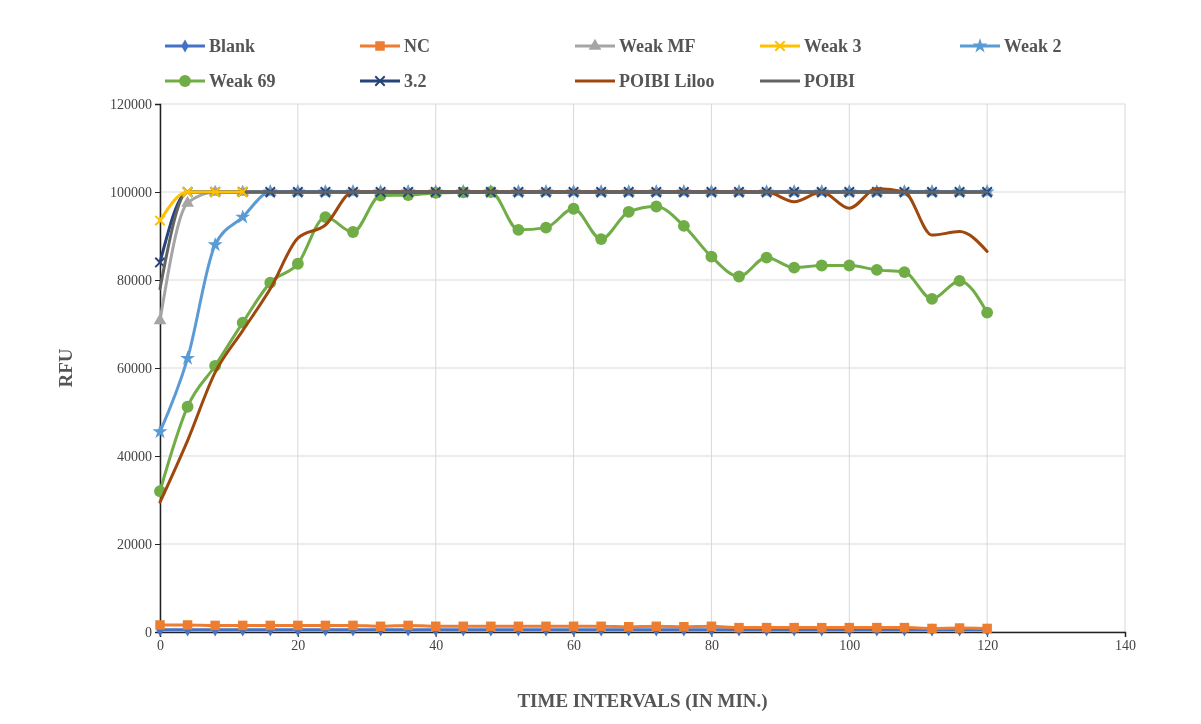 Image resolution: width=1201 pixels, height=724 pixels. Describe the element at coordinates (148, 632) in the screenshot. I see `y-tick-label: 0` at that location.